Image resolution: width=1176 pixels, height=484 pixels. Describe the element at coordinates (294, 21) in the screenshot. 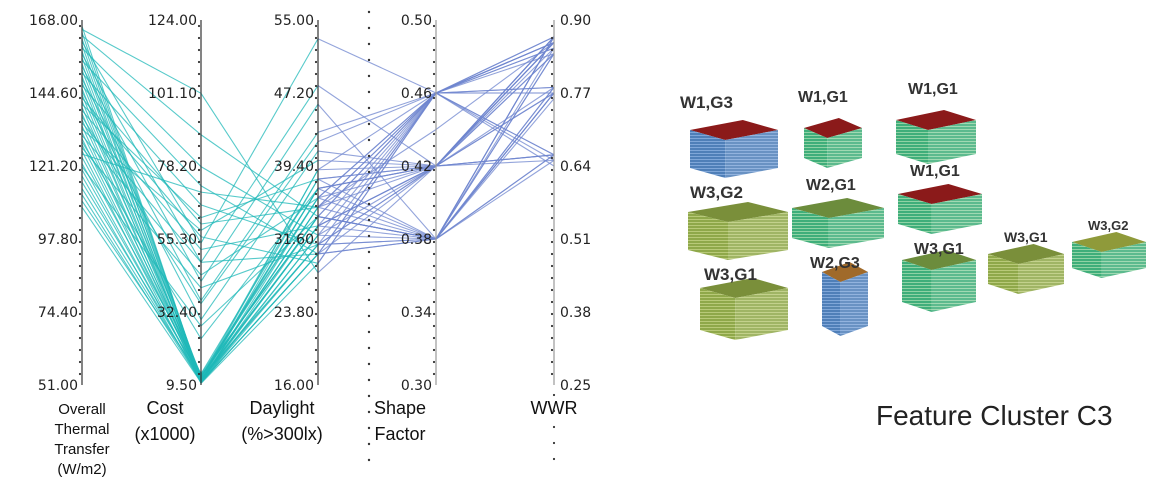

I see `tick-label: 55.00` at that location.